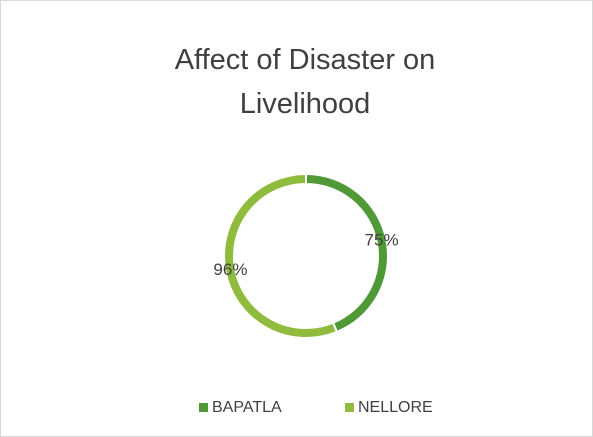 The image size is (593, 437). Describe the element at coordinates (395, 407) in the screenshot. I see `legend-label: NELLORE` at that location.